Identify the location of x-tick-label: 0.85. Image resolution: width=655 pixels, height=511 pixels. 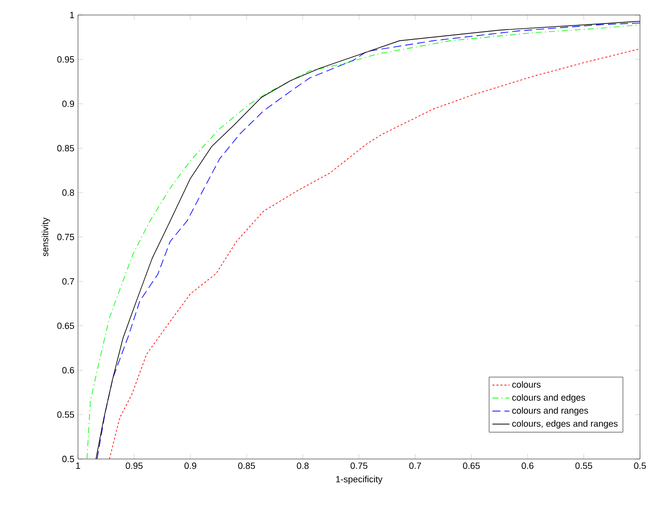
(246, 465).